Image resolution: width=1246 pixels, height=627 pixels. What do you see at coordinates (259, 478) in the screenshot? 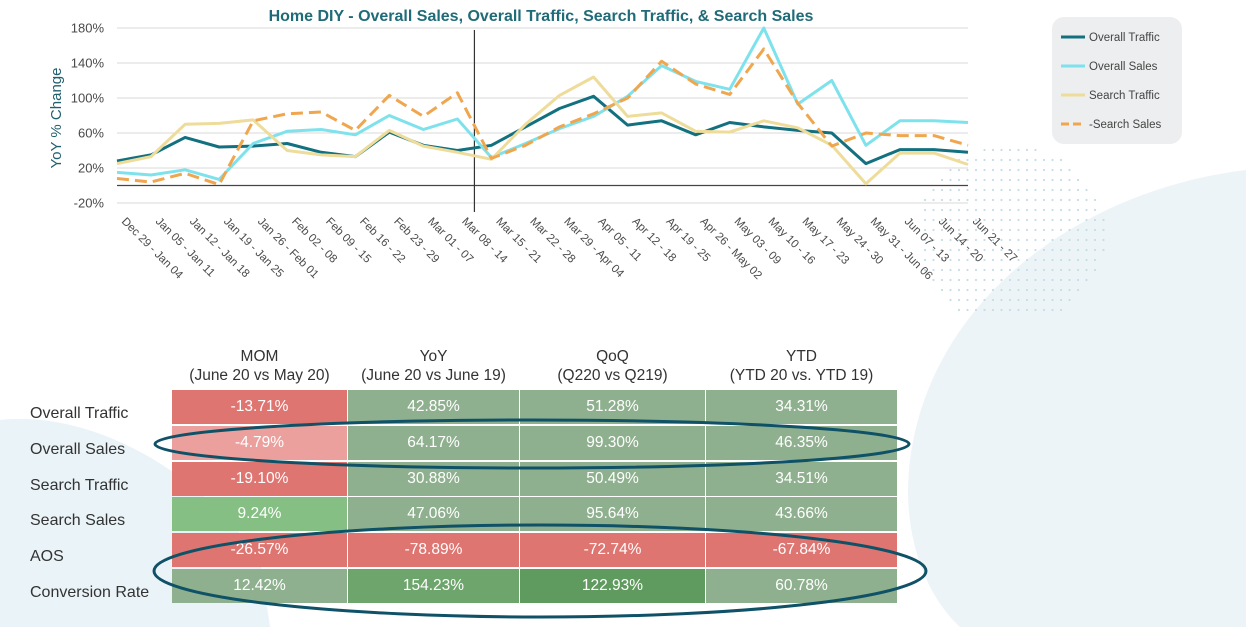
I see `table-cell: -19.10%` at bounding box center [259, 478].